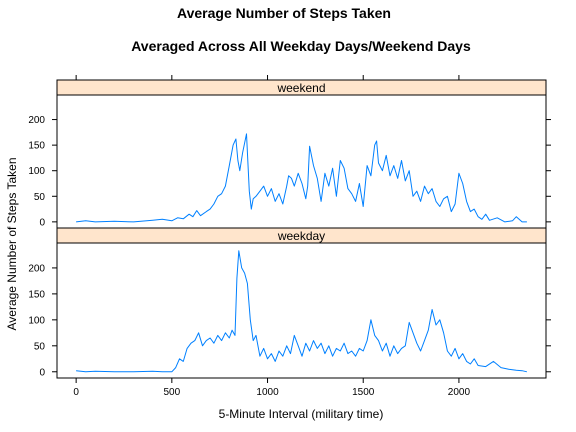 This screenshot has width=576, height=432. Describe the element at coordinates (36, 320) in the screenshot. I see `y-tick-label-weekday: 100` at that location.